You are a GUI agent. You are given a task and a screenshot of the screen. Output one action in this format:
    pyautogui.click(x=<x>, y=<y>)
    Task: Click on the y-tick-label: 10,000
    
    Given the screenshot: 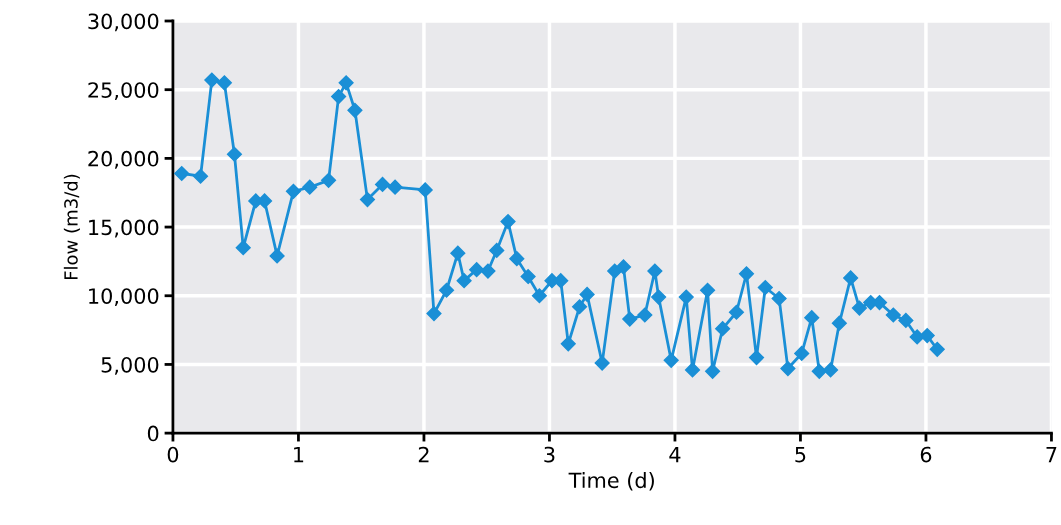 What is the action you would take?
    pyautogui.click(x=124, y=297)
    